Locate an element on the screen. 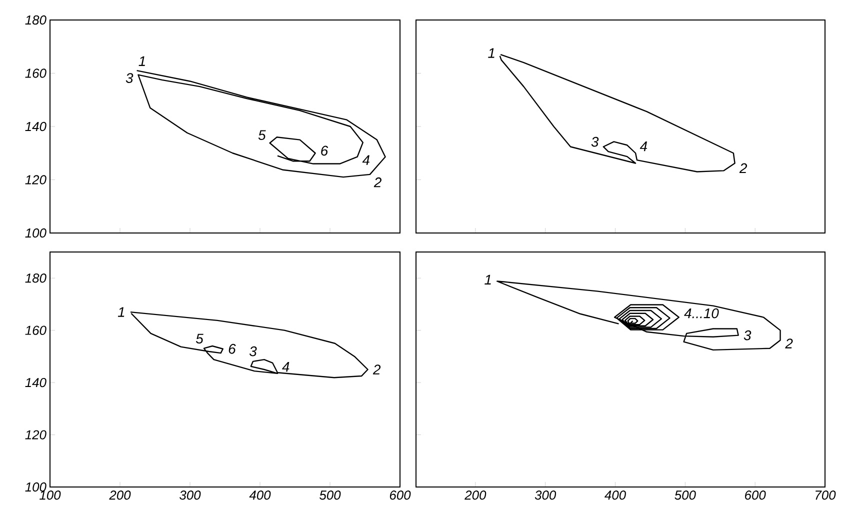 The image size is (844, 515). x-tick-label: 700 is located at coordinates (826, 495).